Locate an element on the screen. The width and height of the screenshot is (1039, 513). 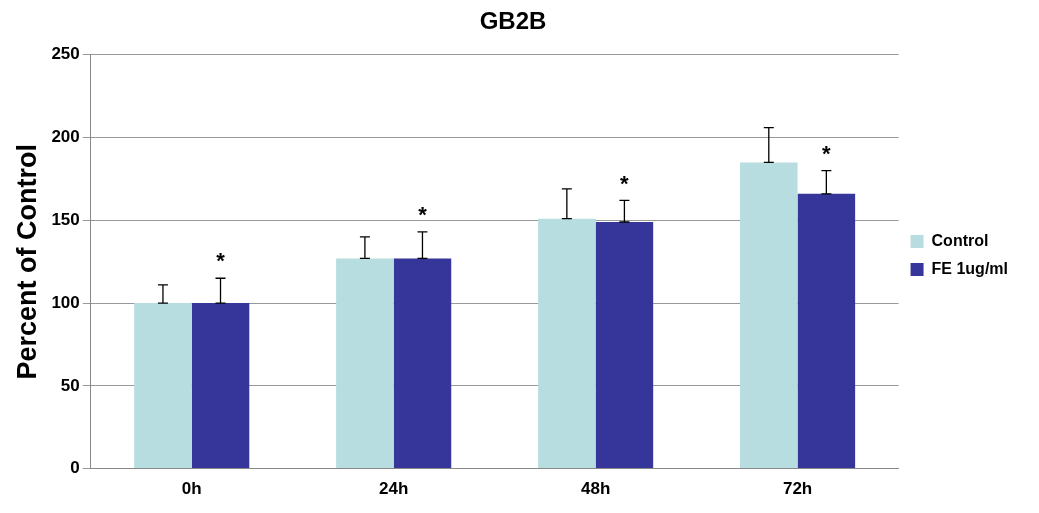
y-tick-label: 250 is located at coordinates (65, 54).